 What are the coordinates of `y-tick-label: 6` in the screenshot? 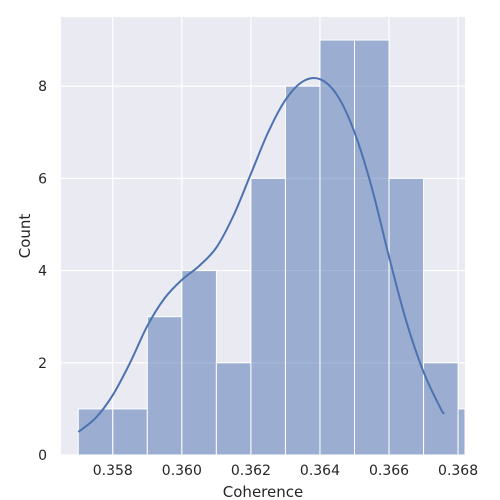 It's located at (42, 179).